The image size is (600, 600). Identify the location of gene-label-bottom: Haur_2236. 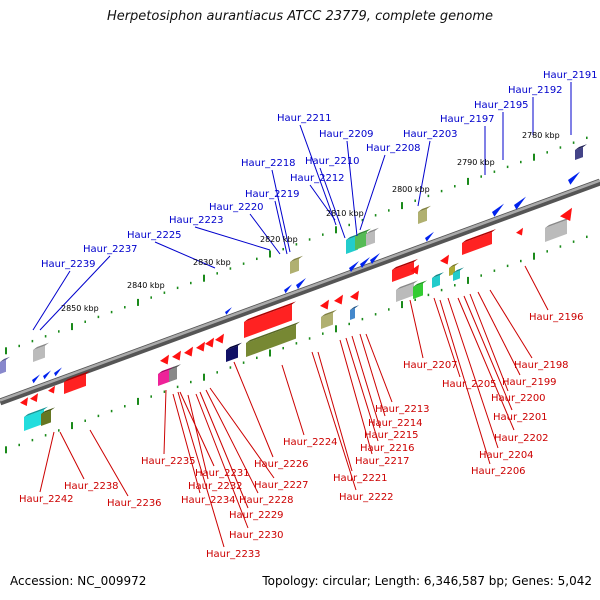
(134, 503).